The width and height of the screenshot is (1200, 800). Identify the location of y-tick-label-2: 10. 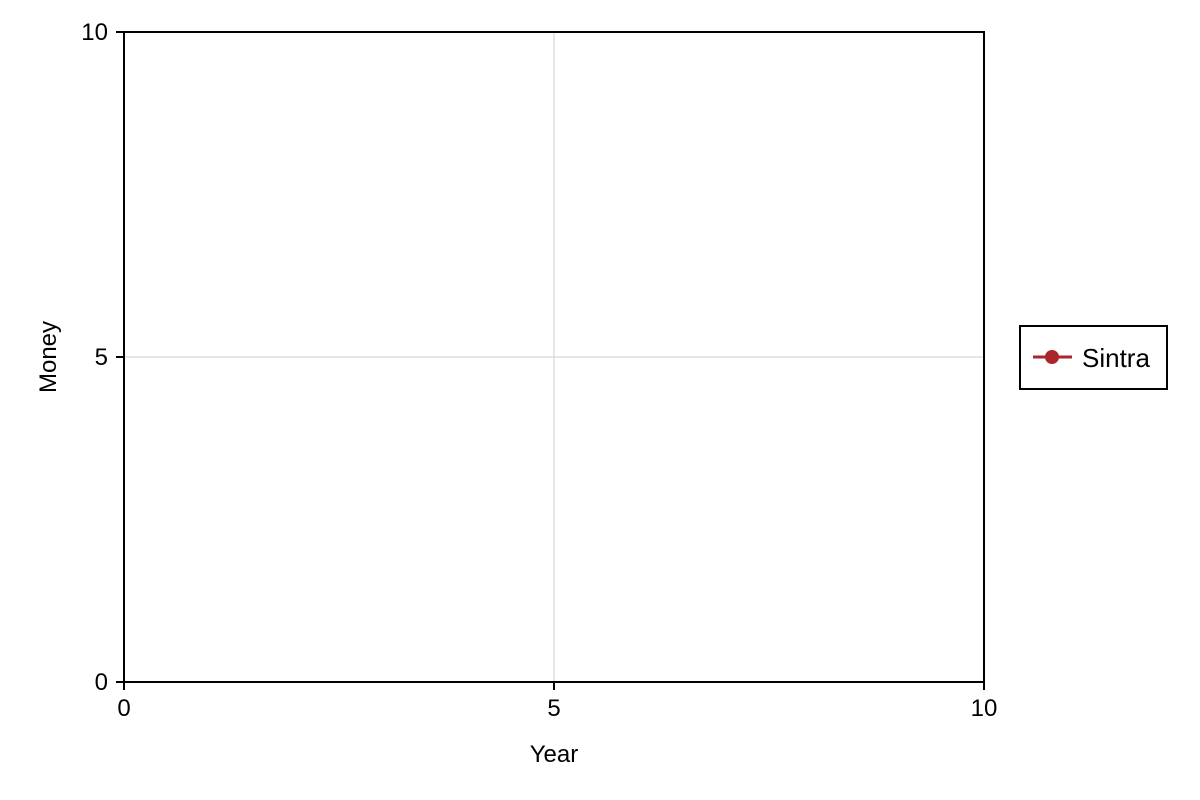
(94, 32).